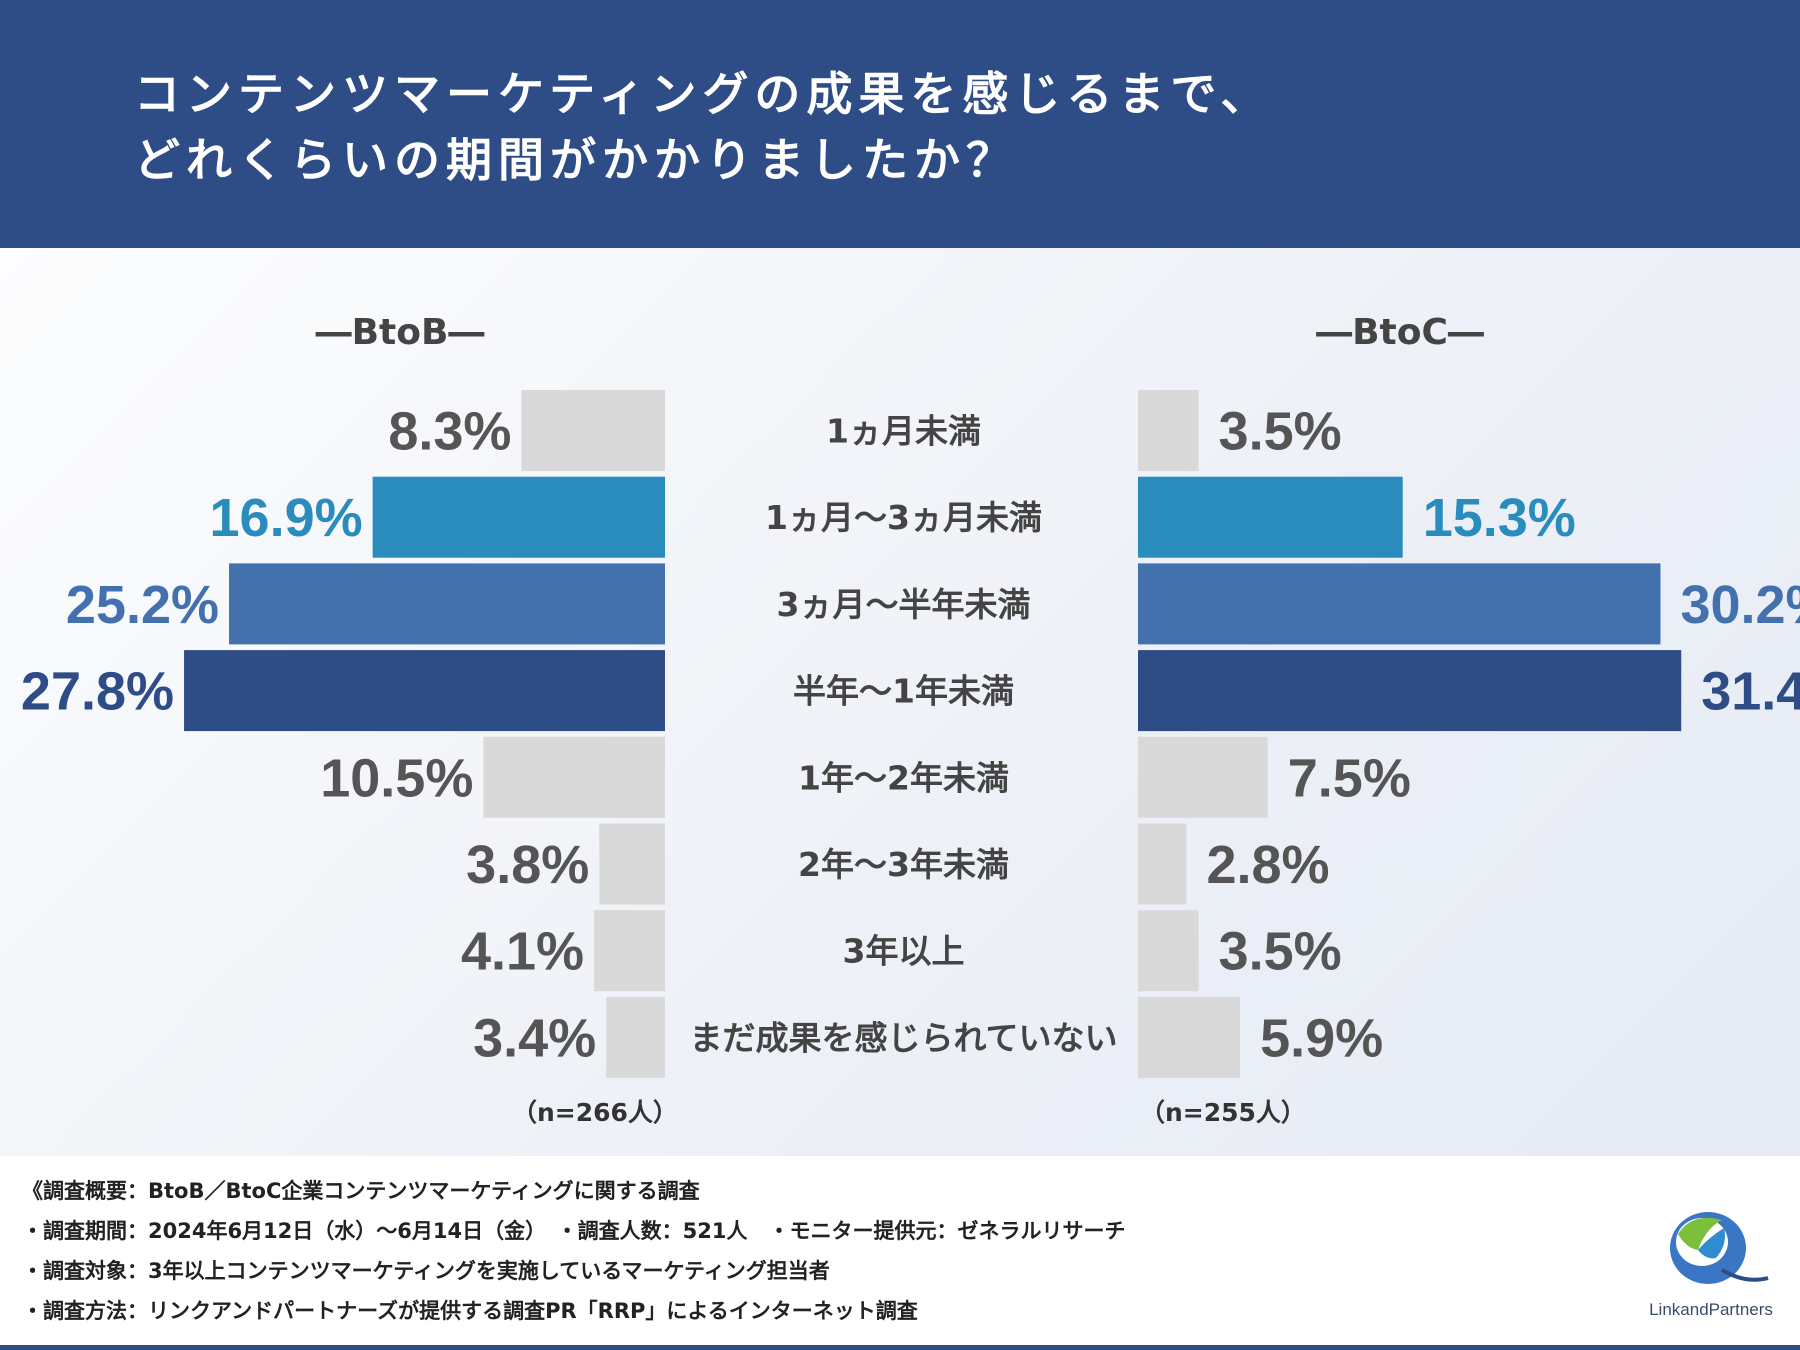 This screenshot has width=1800, height=1350. Describe the element at coordinates (1711, 1309) in the screenshot. I see `logo-text: LinkandPartners` at that location.